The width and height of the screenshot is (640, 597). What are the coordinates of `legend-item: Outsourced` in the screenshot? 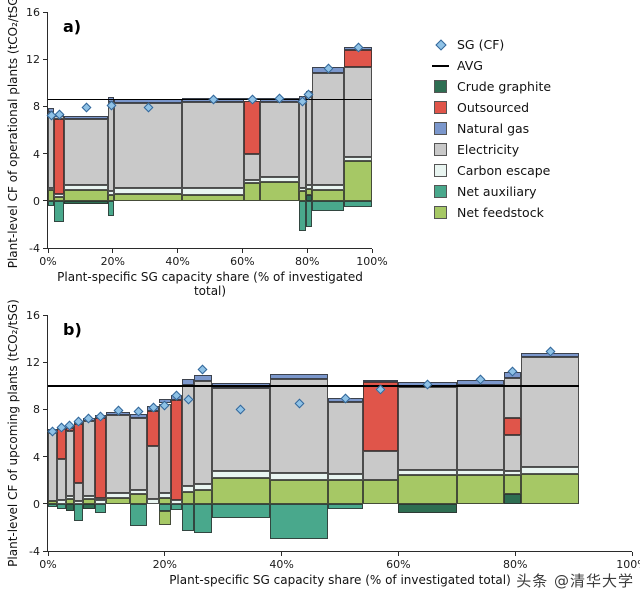 It's located at (491, 107).